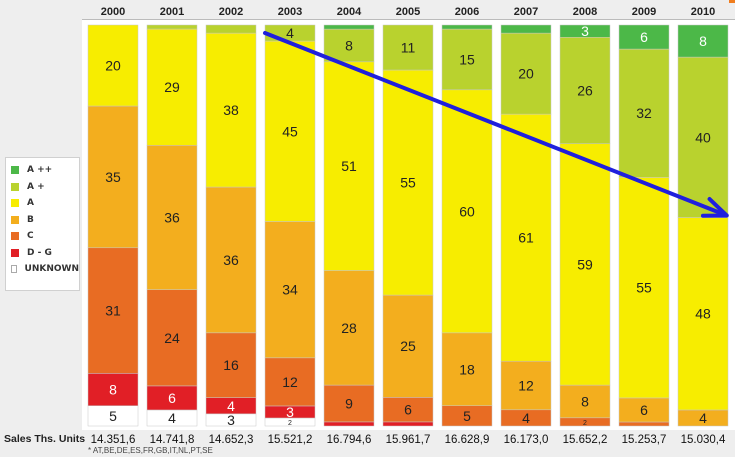 The height and width of the screenshot is (457, 735). I want to click on data-label: 59, so click(585, 264).